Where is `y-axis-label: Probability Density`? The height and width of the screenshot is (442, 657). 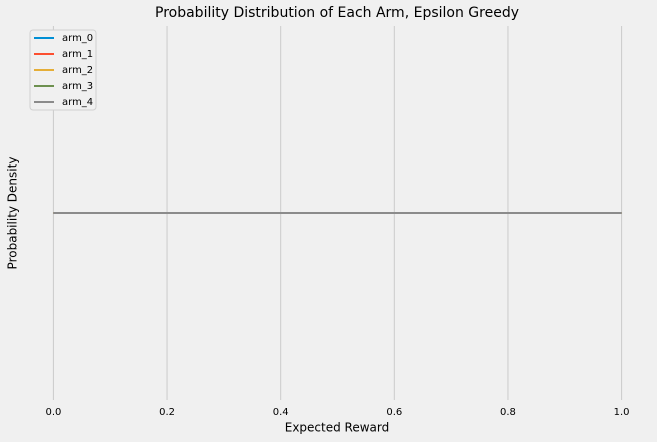 y-axis-label: Probability Density is located at coordinates (13, 213).